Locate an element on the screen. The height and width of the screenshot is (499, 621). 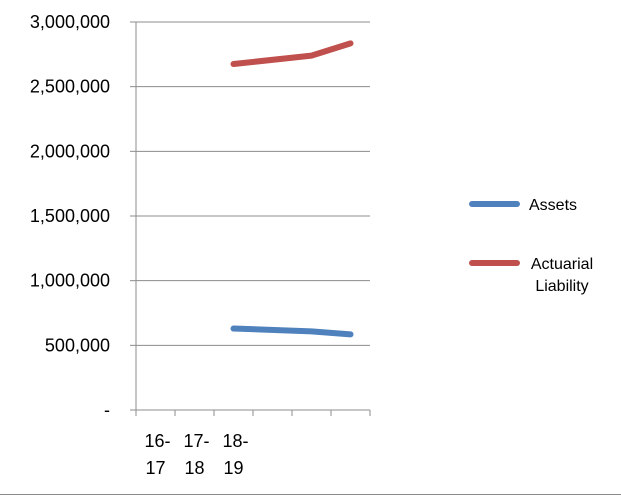
legend-label: Assets is located at coordinates (553, 205).